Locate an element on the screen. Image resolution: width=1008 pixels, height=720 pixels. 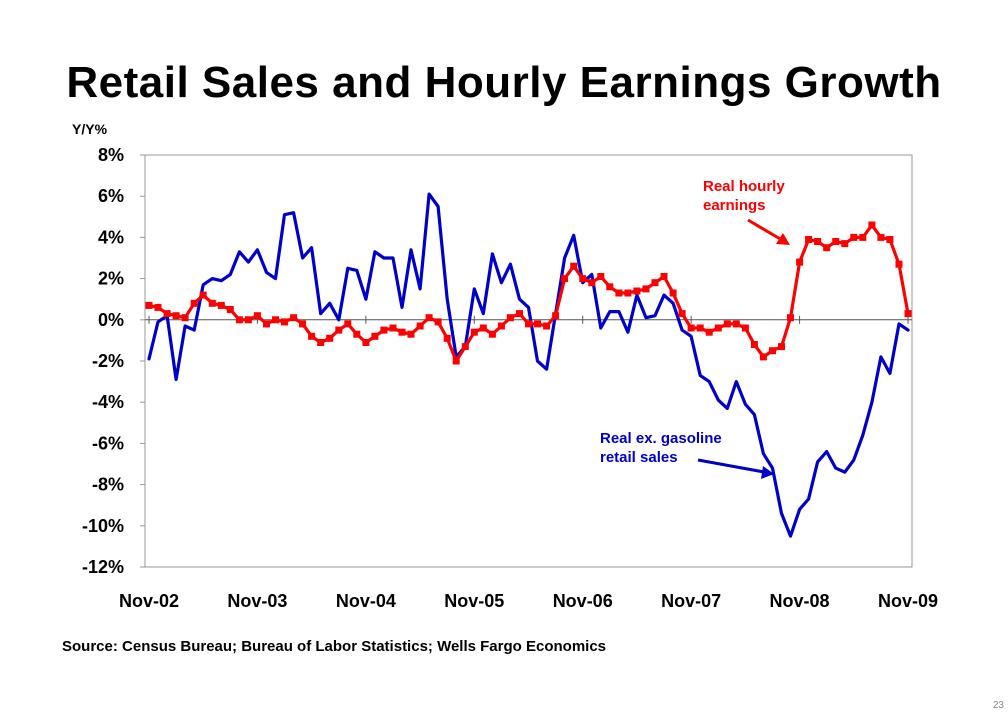
annotation-hourly-line2: earnings is located at coordinates (734, 205).